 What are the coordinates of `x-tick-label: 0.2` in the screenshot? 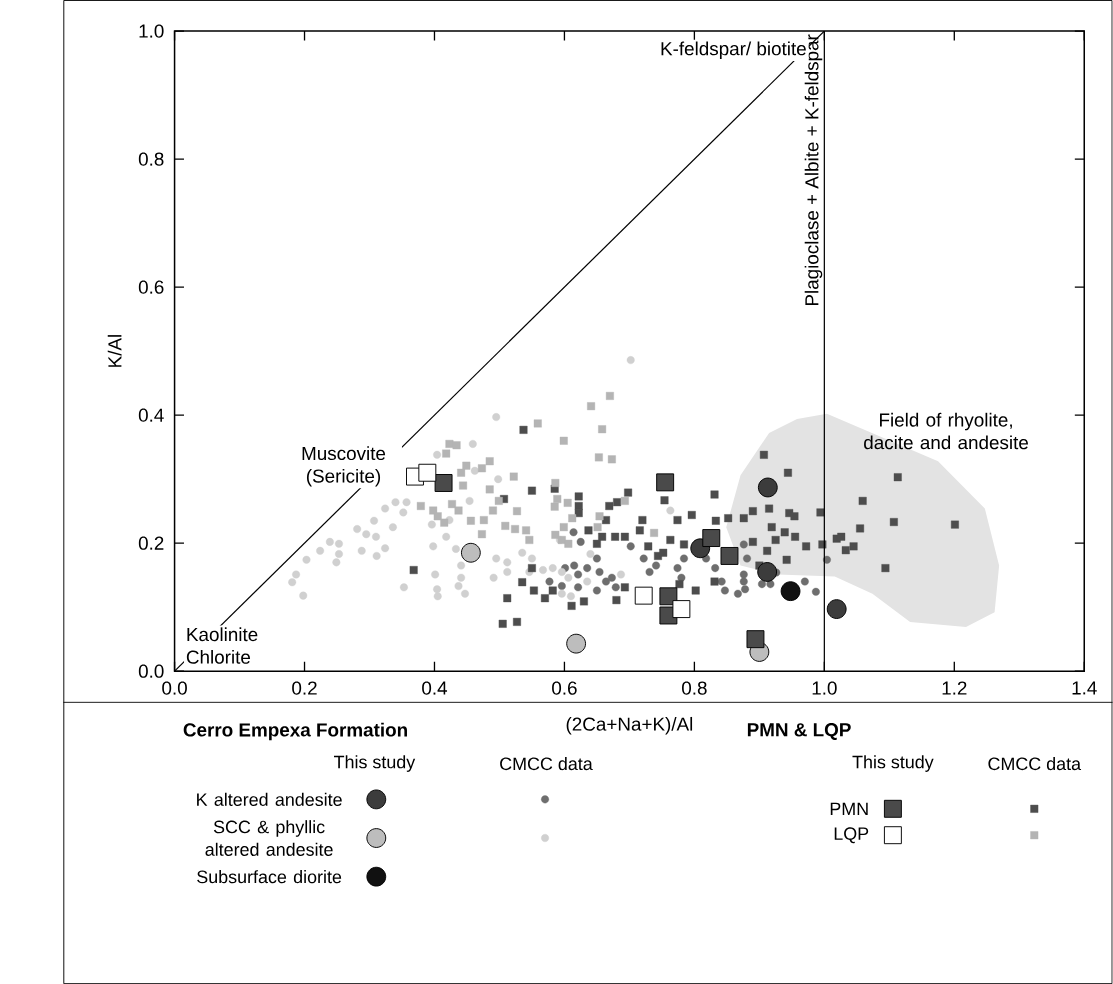 It's located at (304, 688).